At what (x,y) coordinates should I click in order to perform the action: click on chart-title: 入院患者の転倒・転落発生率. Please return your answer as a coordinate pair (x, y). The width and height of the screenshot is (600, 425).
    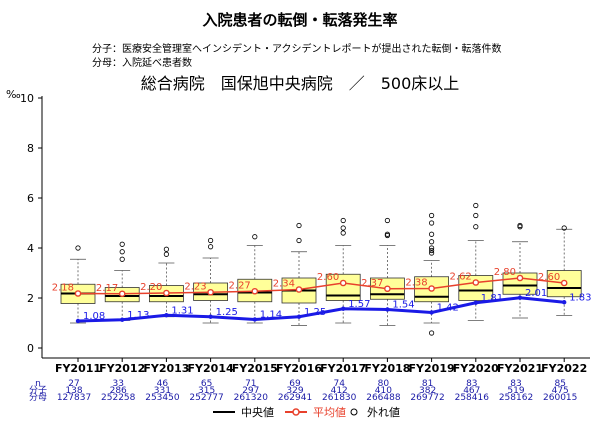
    Looking at the image, I should click on (300, 20).